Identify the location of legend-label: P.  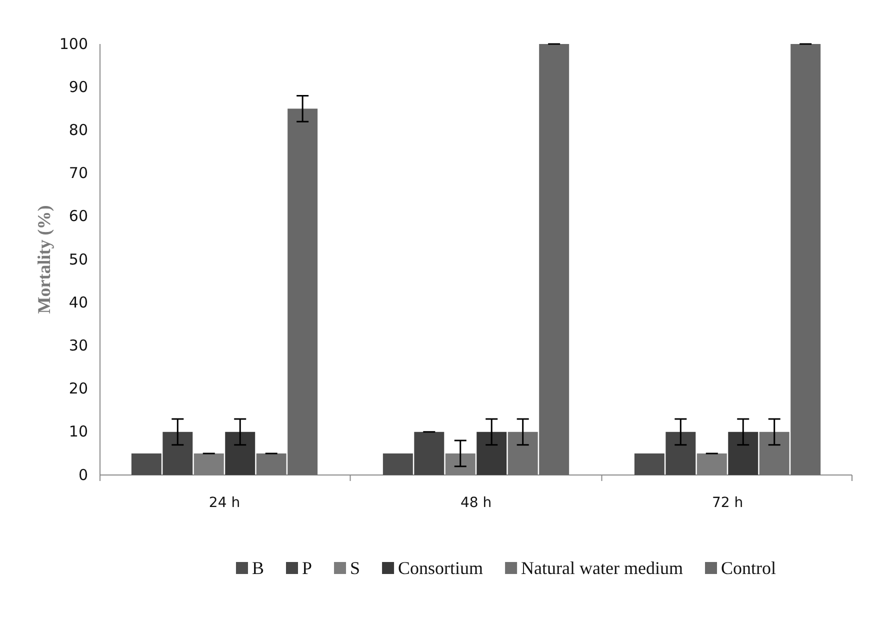
(307, 568).